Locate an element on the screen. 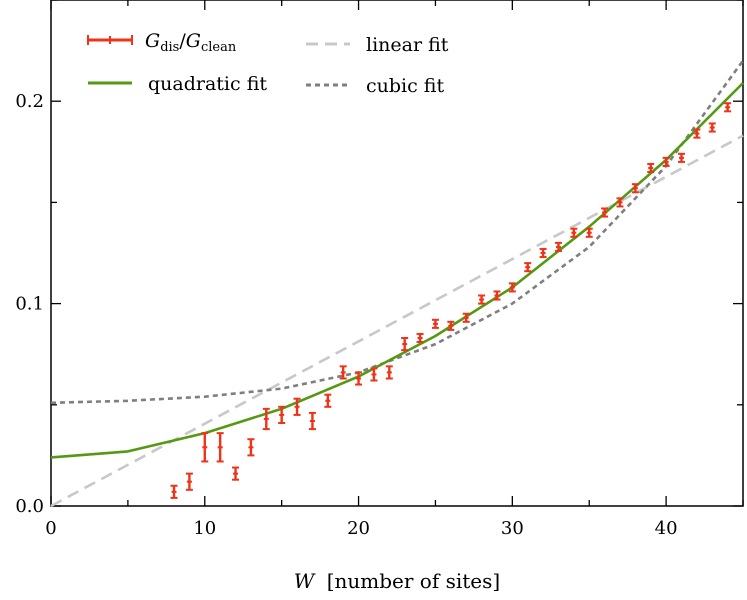  legend-label-linear: linear fit is located at coordinates (407, 45).